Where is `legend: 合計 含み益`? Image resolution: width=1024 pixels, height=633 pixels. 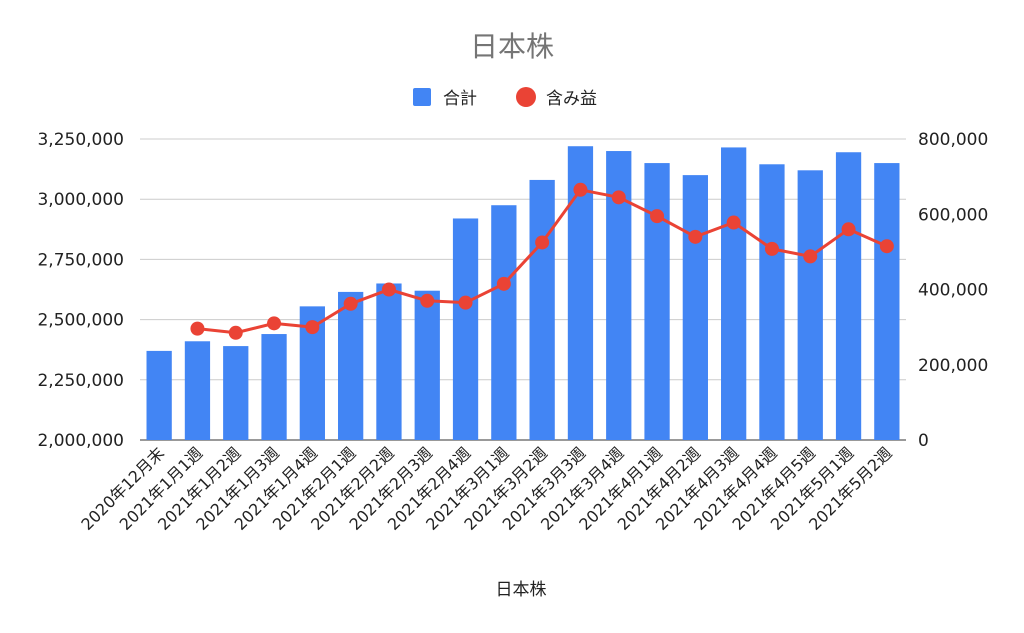
legend: 合計 含み益 is located at coordinates (505, 98).